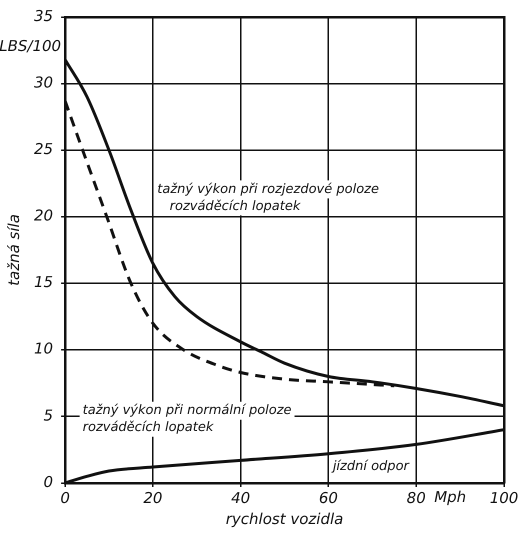 Image resolution: width=524 pixels, height=533 pixels. I want to click on y-tick-label: 15, so click(44, 282).